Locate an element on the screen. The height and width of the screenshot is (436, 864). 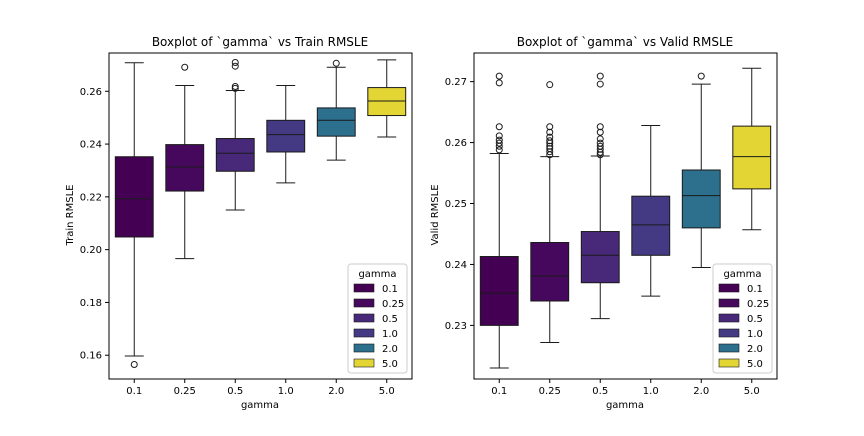
box-1.0 is located at coordinates (286, 134).